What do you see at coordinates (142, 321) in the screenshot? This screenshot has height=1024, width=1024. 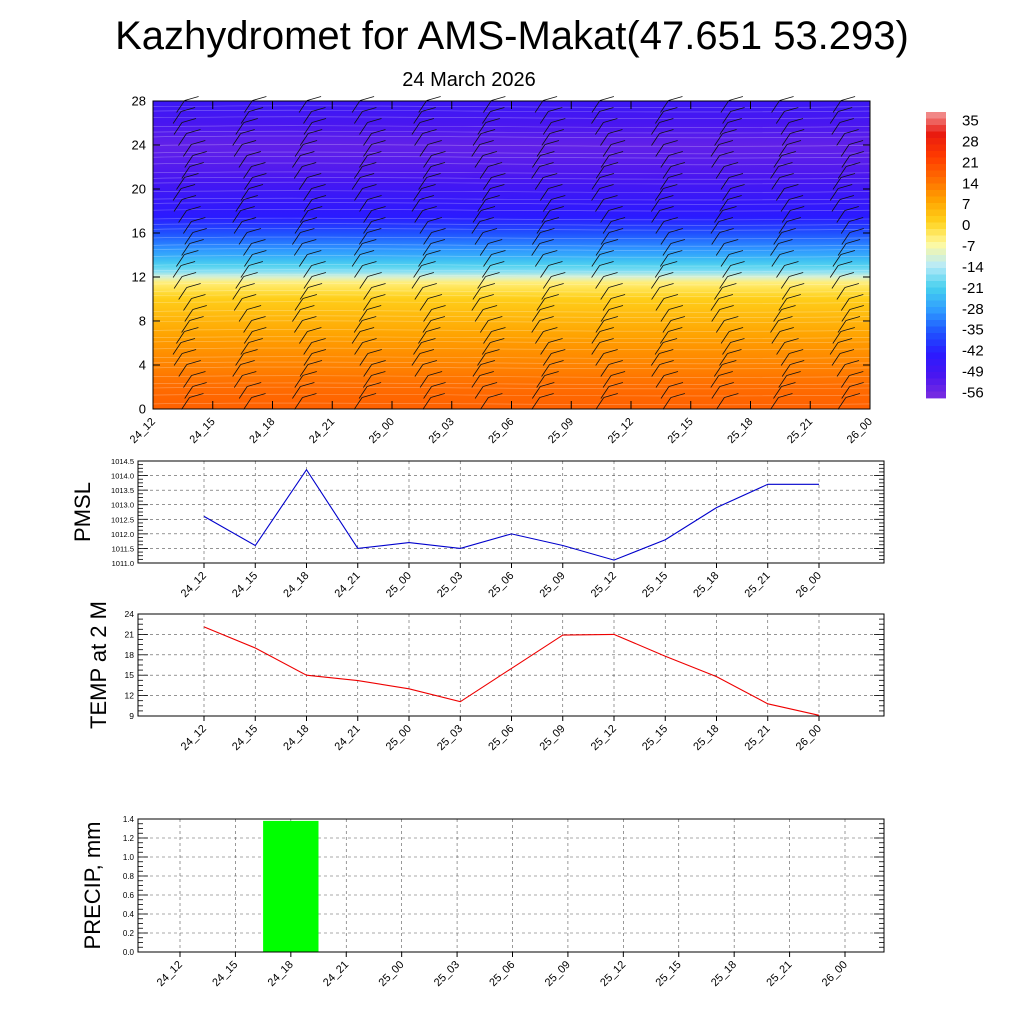 I see `y-tick-label: 8` at bounding box center [142, 321].